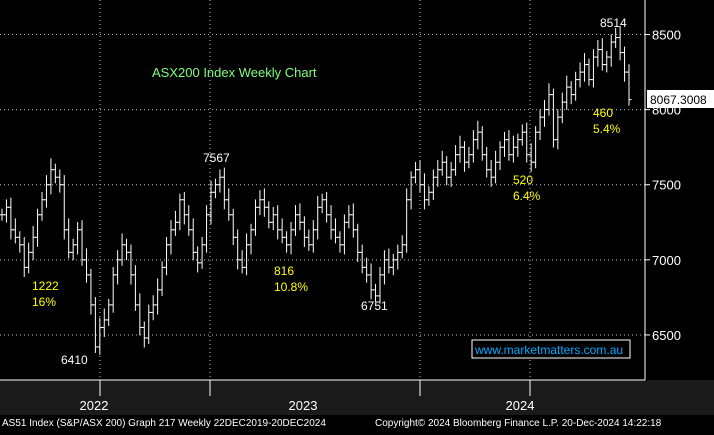 This screenshot has height=435, width=714. I want to click on annotation-label: 5.4%, so click(607, 129).